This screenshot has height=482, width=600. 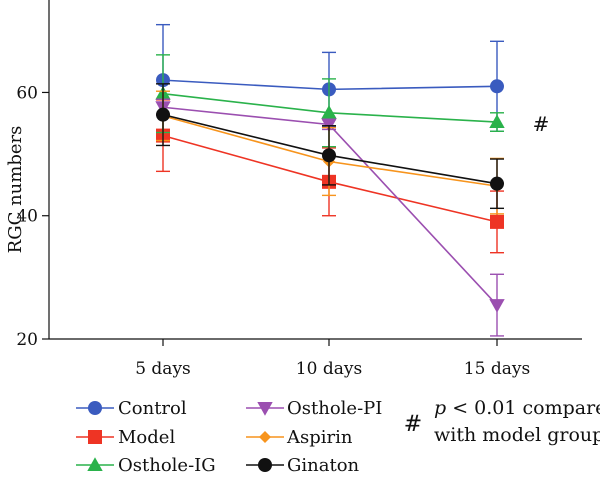 I want to click on note-line-2: with model group, so click(x=517, y=435).